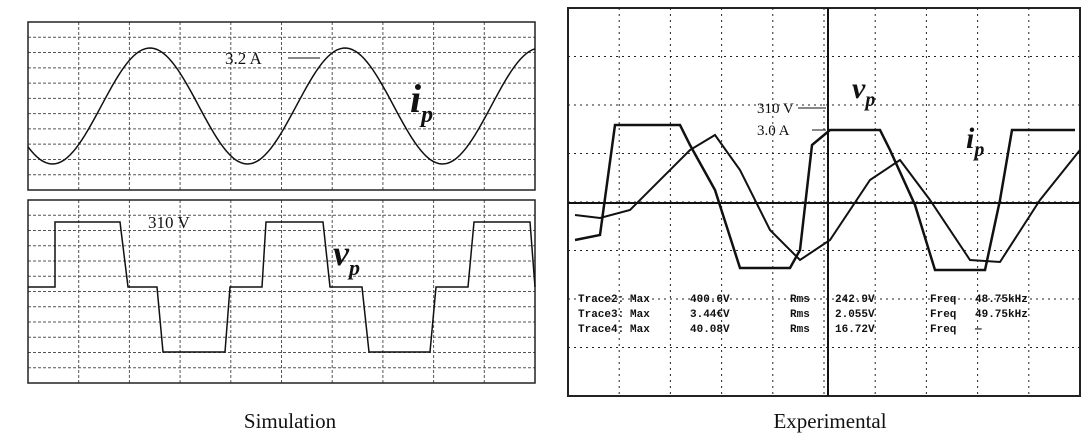 The height and width of the screenshot is (442, 1087). Describe the element at coordinates (282, 287) in the screenshot. I see `sim-voltage-wave` at that location.